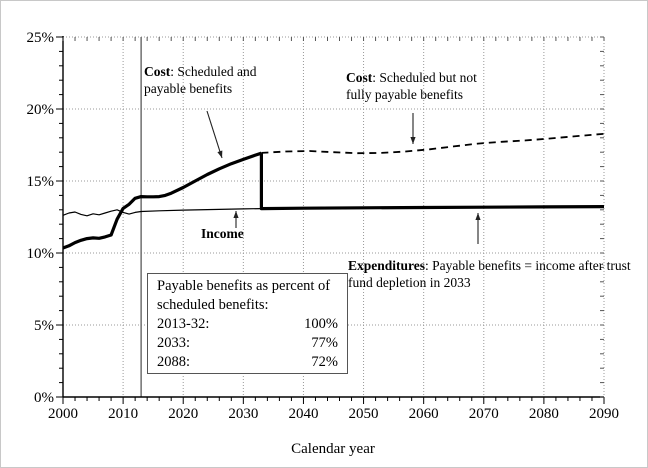 The width and height of the screenshot is (648, 468). What do you see at coordinates (183, 414) in the screenshot?
I see `x-tick-label: 2020` at bounding box center [183, 414].